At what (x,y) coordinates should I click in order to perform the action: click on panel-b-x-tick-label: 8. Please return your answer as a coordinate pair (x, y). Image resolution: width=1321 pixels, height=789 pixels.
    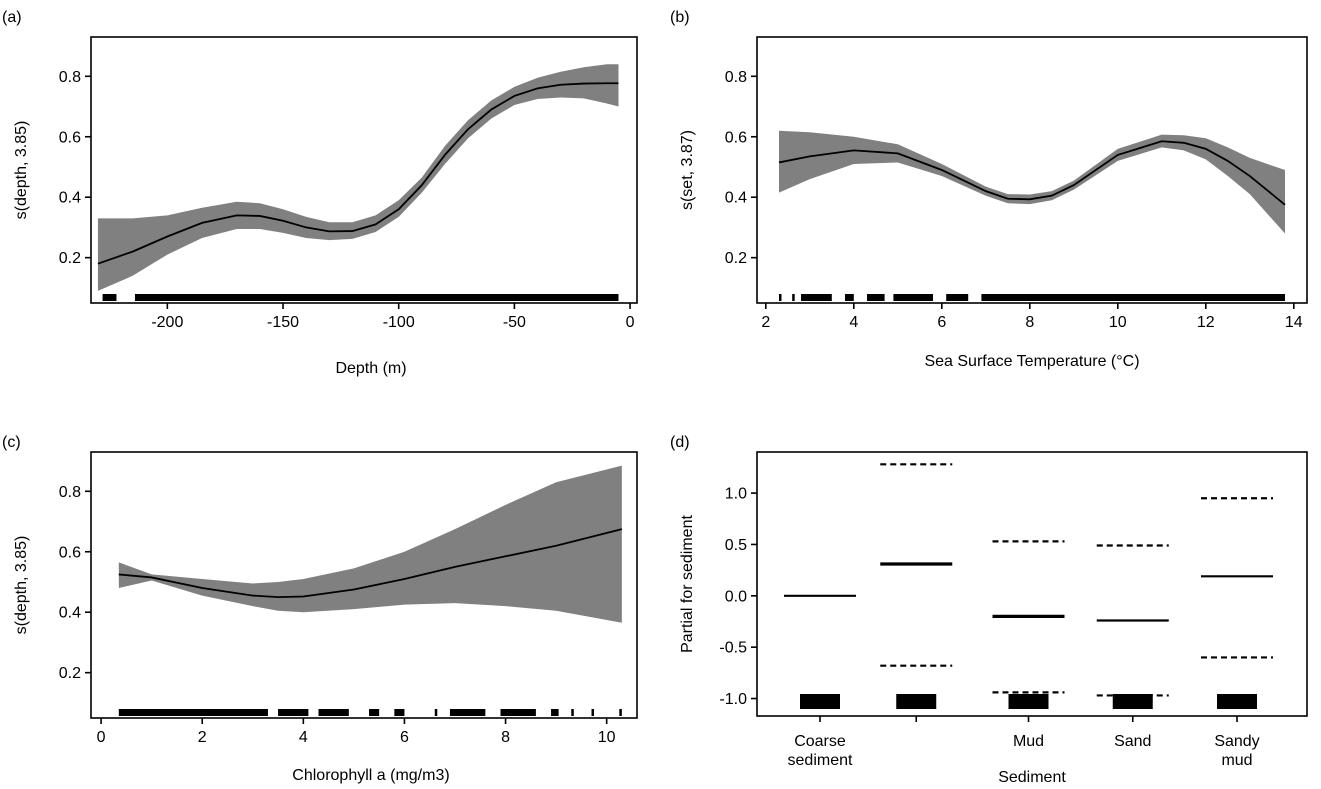
    Looking at the image, I should click on (1029, 322).